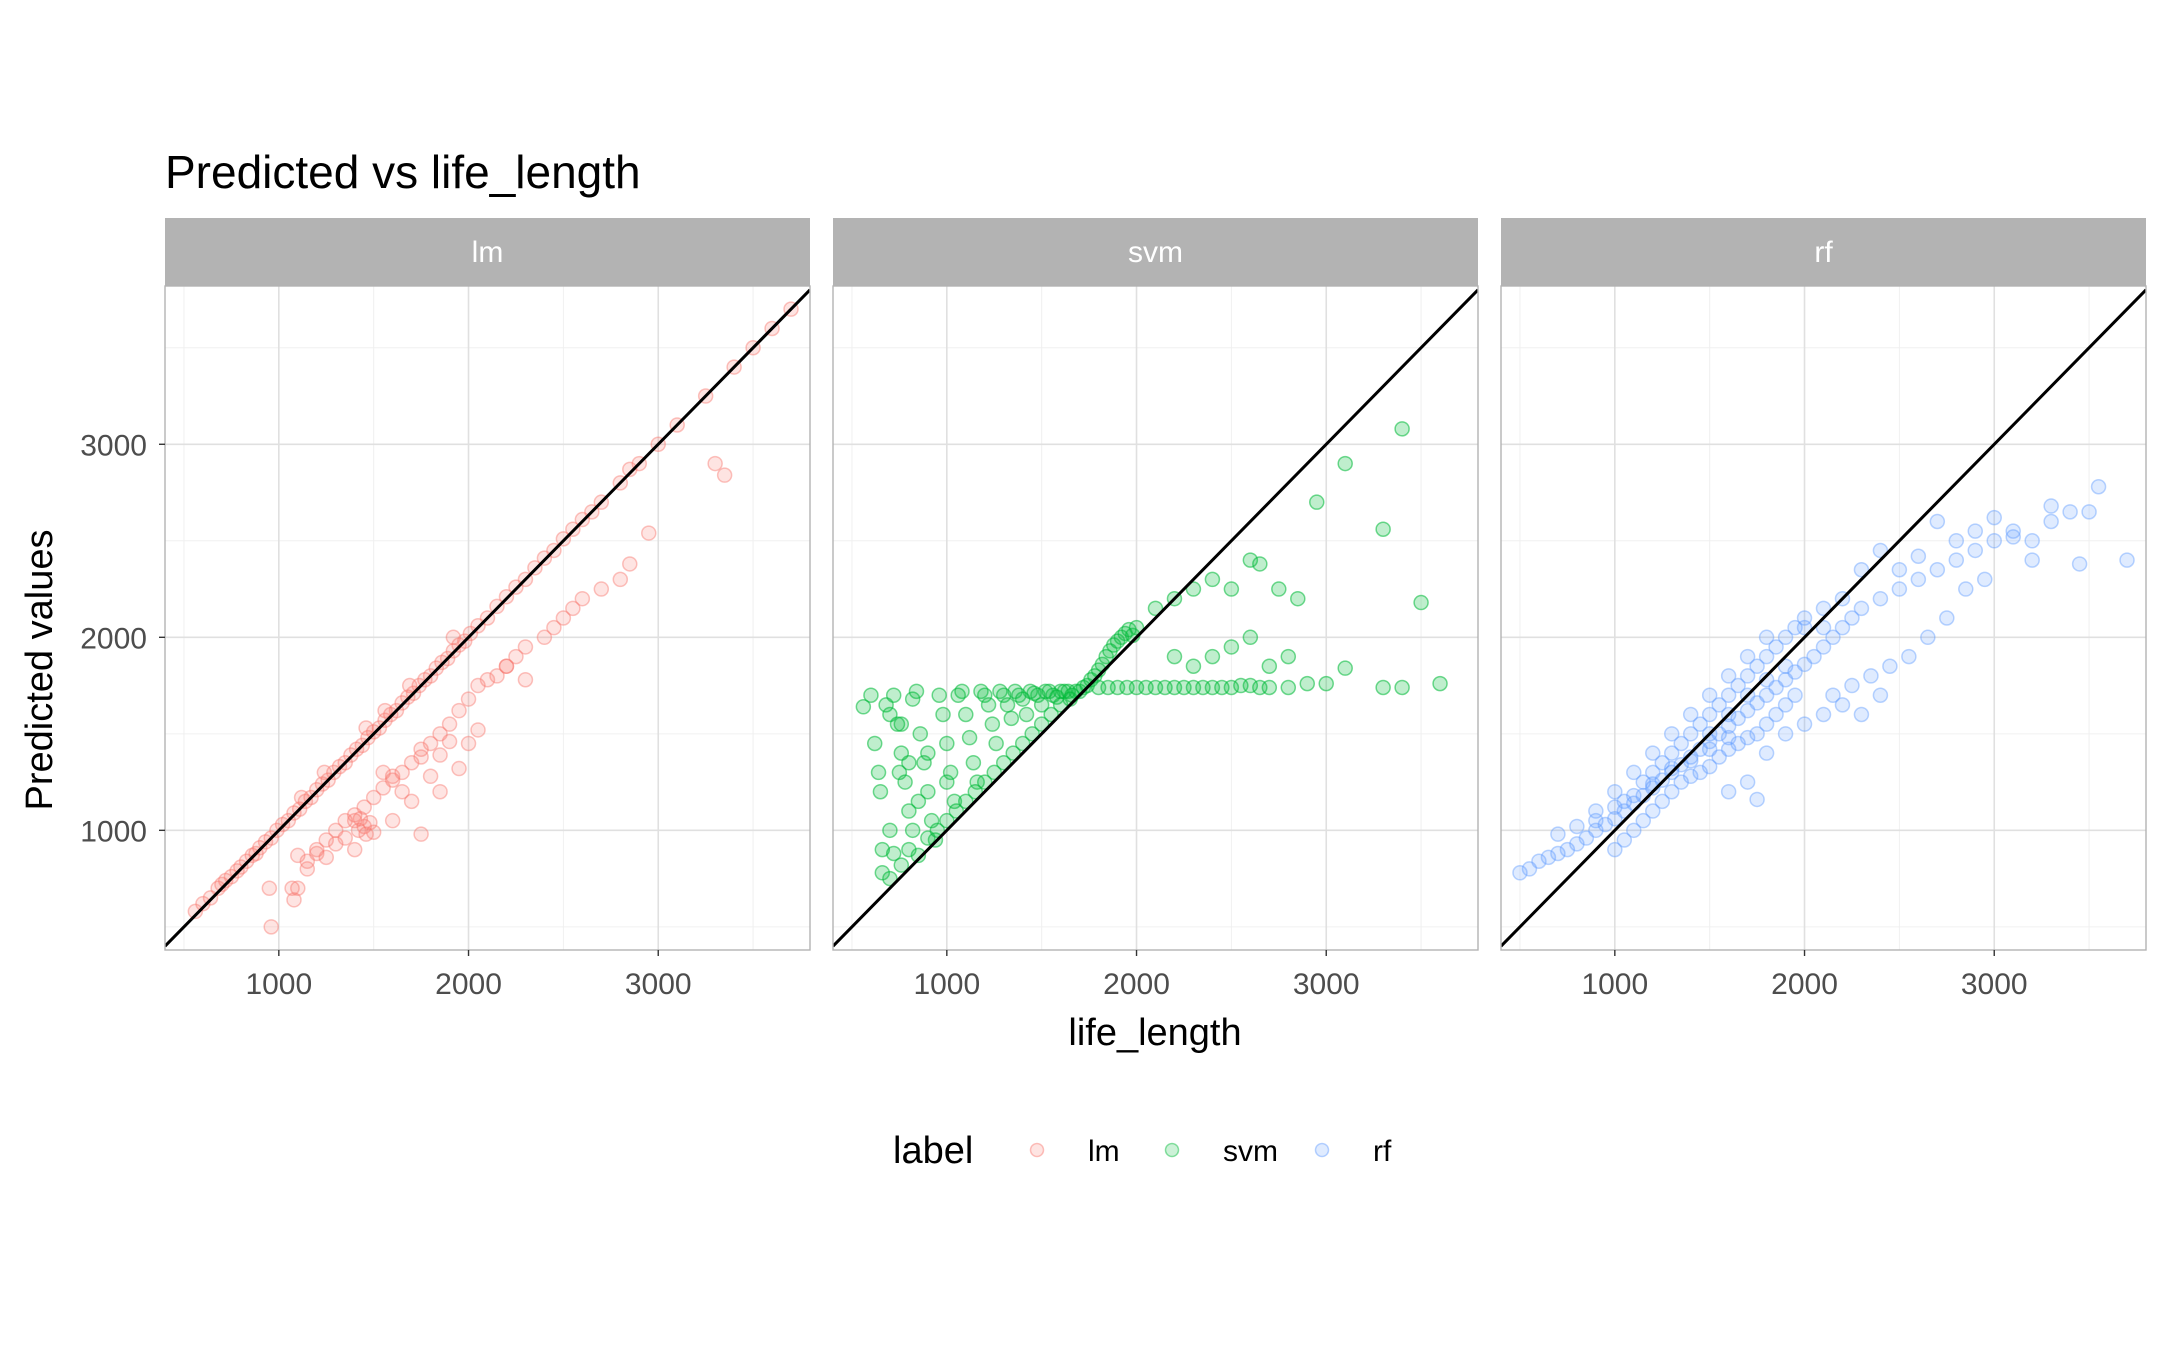  What do you see at coordinates (488, 252) in the screenshot?
I see `strip-label-lm: lm` at bounding box center [488, 252].